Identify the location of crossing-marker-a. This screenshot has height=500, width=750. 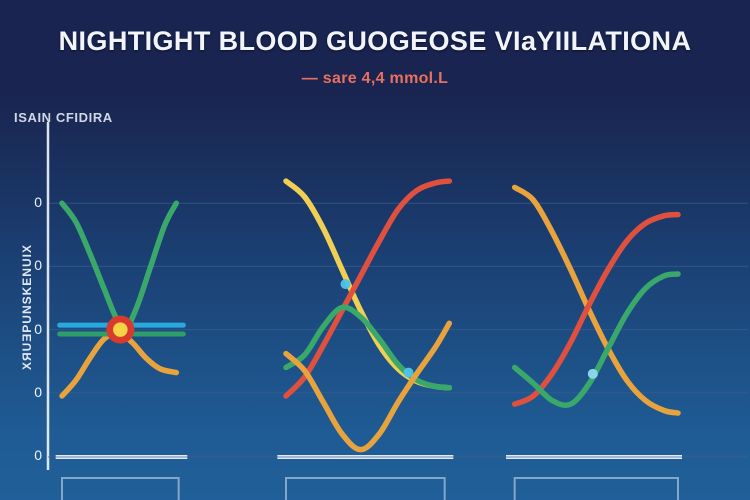
(345, 284).